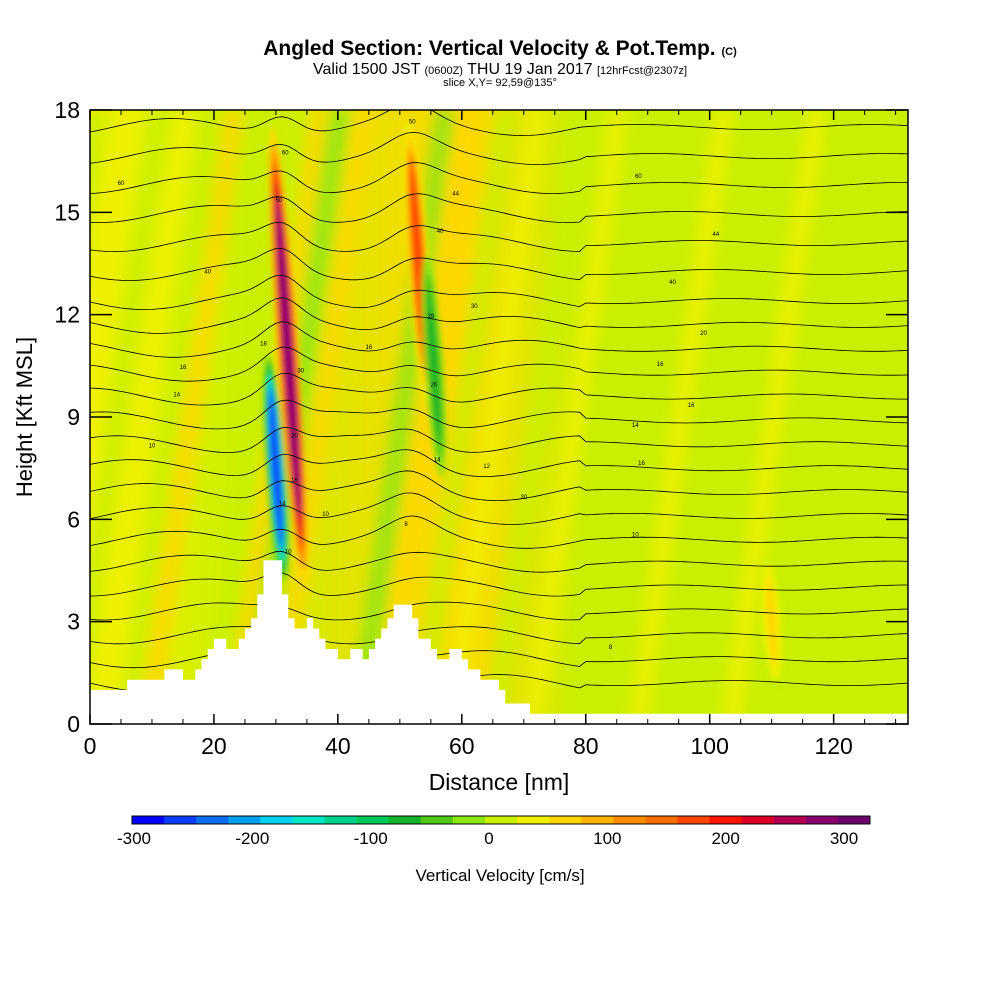 The width and height of the screenshot is (1000, 1000). I want to click on colorbar-tick-label: 300, so click(844, 838).